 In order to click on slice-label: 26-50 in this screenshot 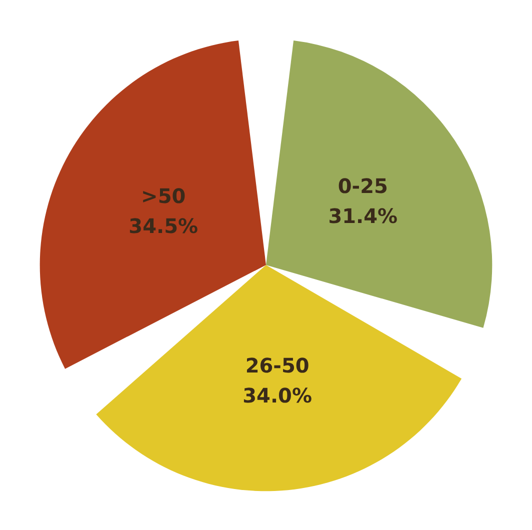, I will do `click(277, 366)`.